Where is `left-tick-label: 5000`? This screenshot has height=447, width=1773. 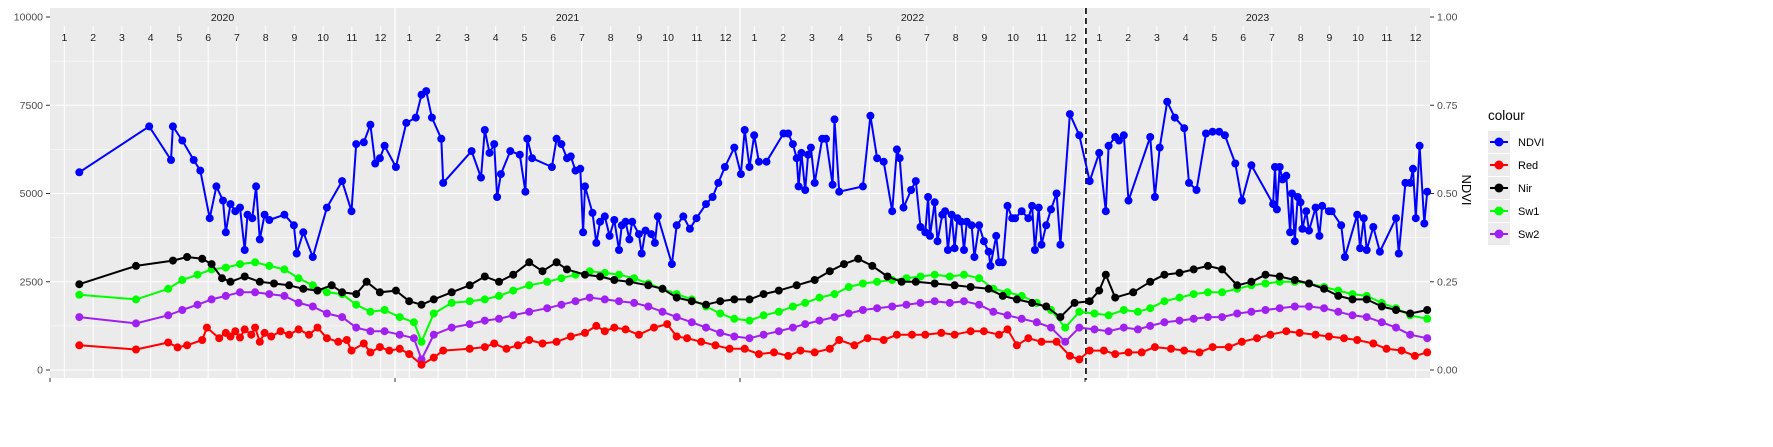
left-tick-label: 5000 is located at coordinates (32, 194).